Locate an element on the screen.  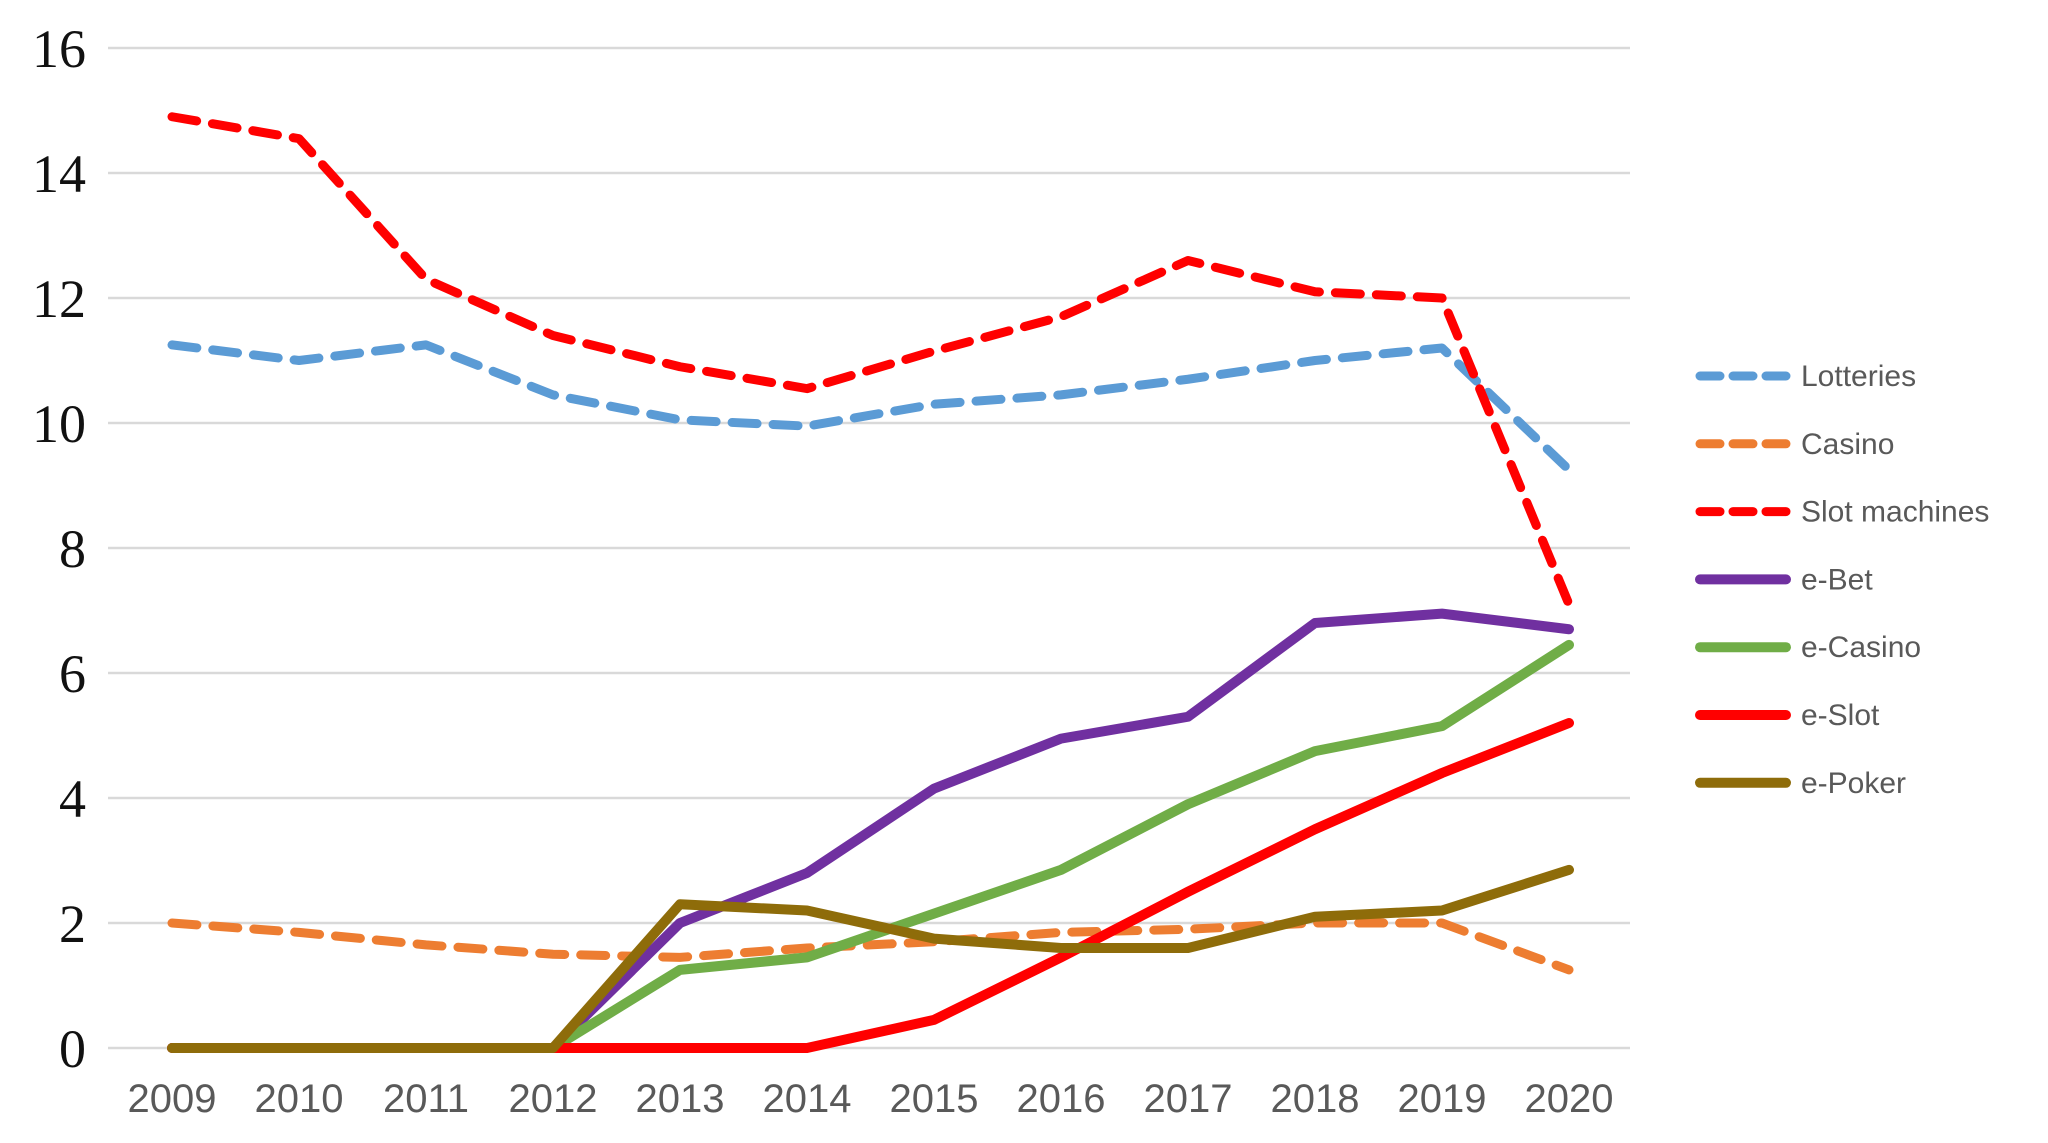
legend-item-e-casino: e-Casino is located at coordinates (1808, 647).